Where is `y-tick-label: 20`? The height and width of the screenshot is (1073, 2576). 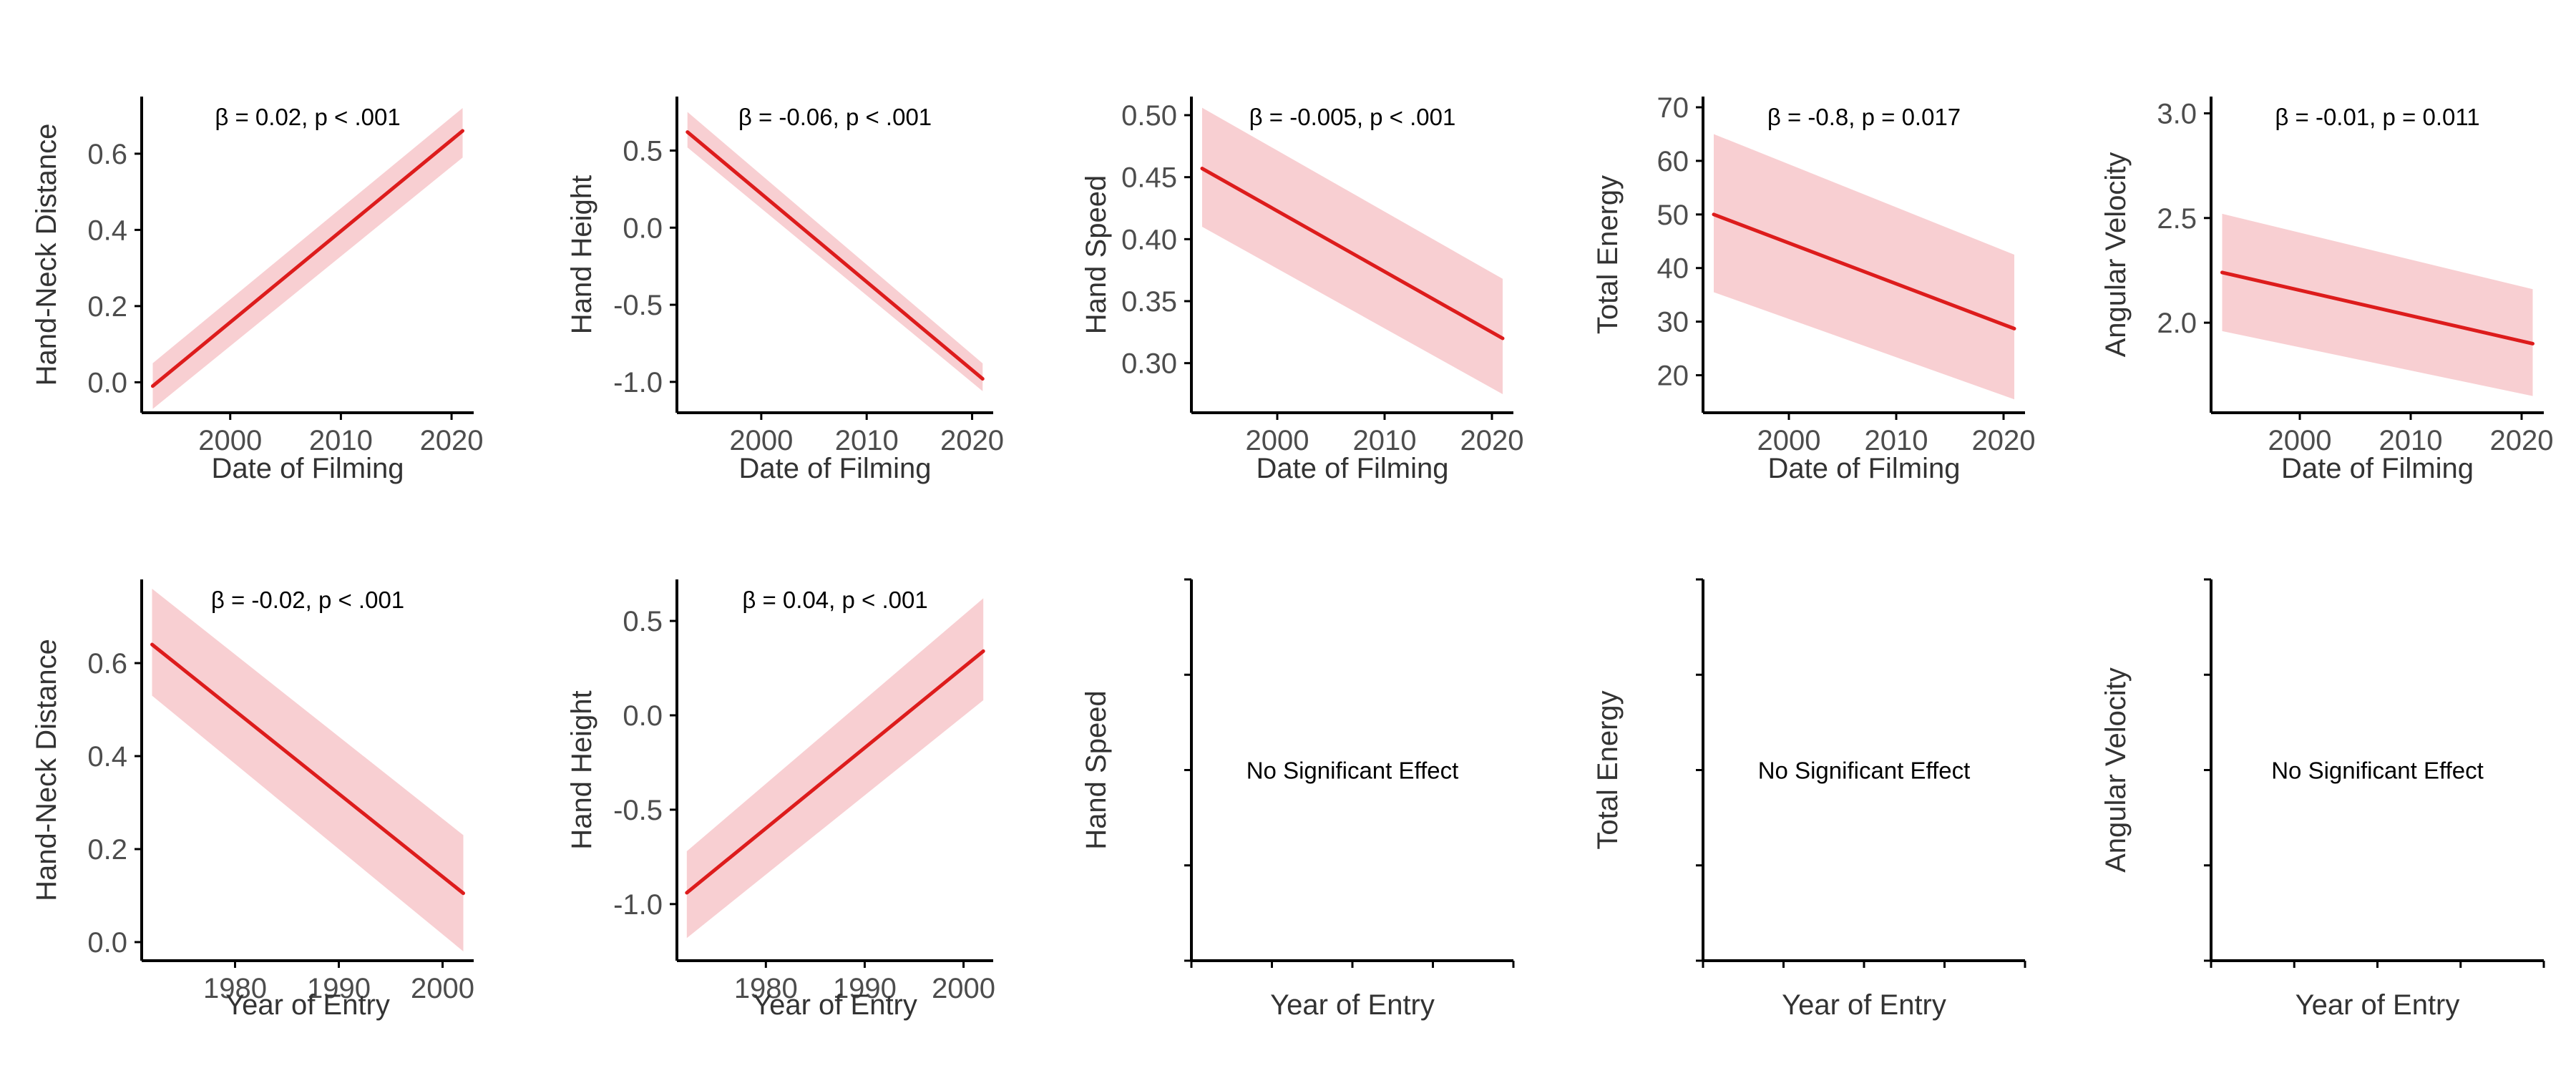 y-tick-label: 20 is located at coordinates (1673, 377).